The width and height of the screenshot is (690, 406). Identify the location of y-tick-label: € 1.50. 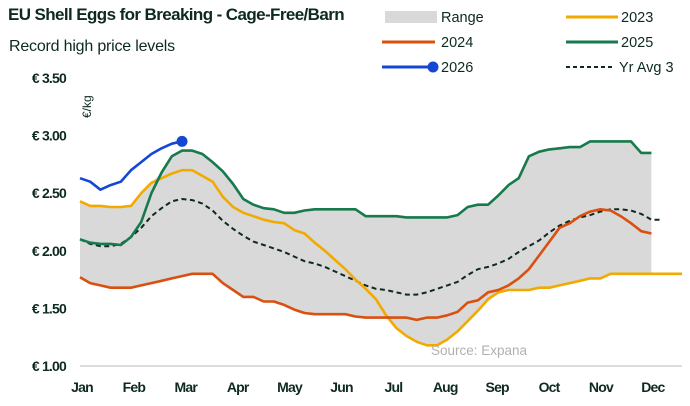
(49, 308).